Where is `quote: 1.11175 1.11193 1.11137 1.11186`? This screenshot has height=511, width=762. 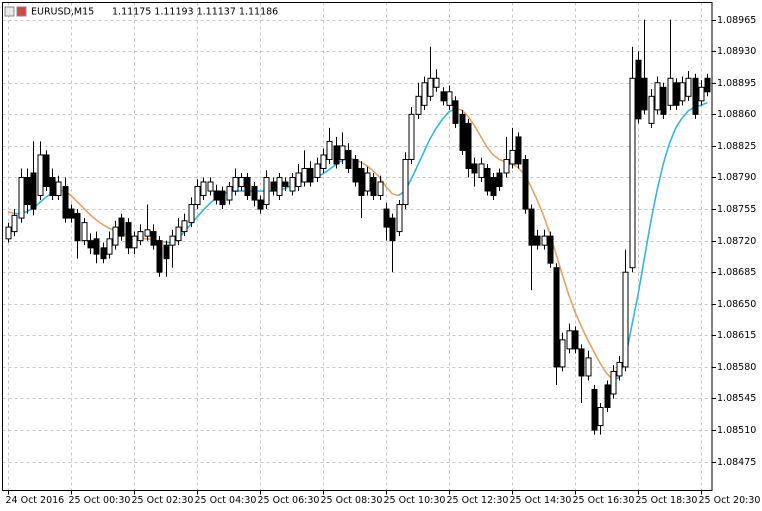
quote: 1.11175 1.11193 1.11137 1.11186 is located at coordinates (195, 12).